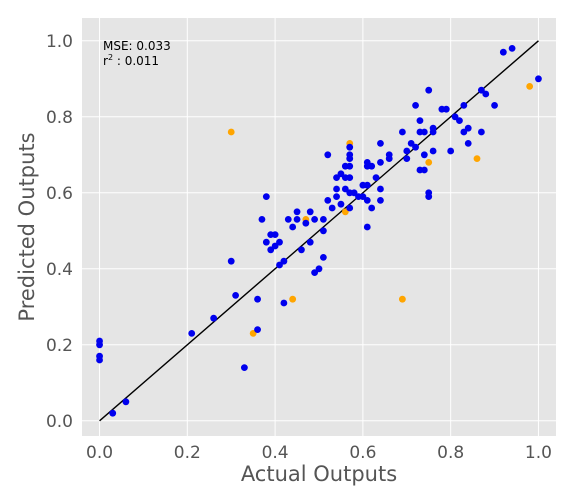  I want to click on y-tick-label: 0.8, so click(59, 118).